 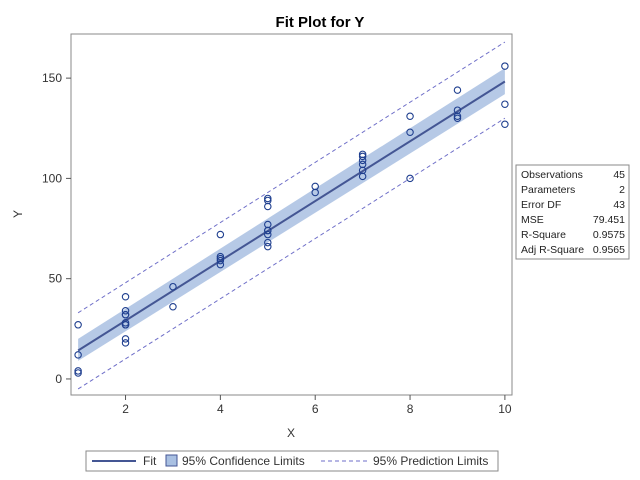 I want to click on x-axis-label: X, so click(x=291, y=433).